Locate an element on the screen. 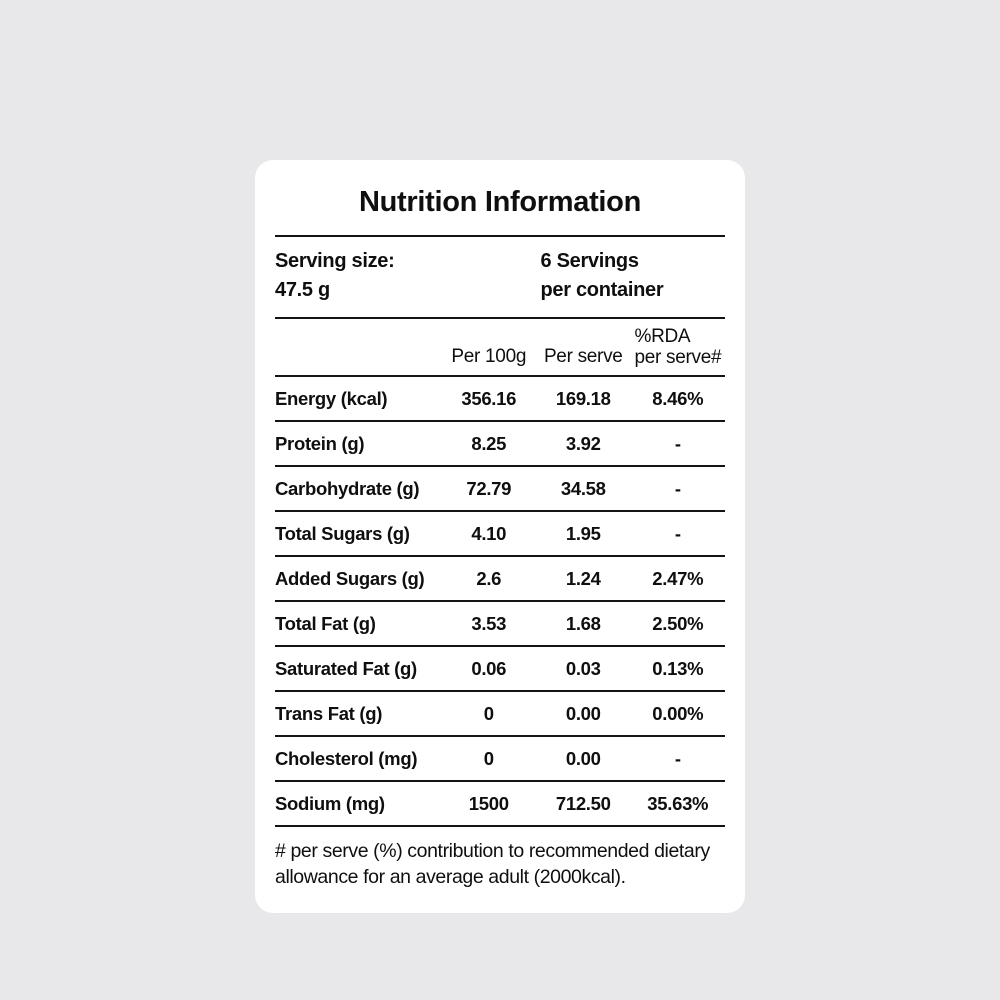 This screenshot has width=1000, height=1000. column-header-rda-line2: per serve# is located at coordinates (678, 357).